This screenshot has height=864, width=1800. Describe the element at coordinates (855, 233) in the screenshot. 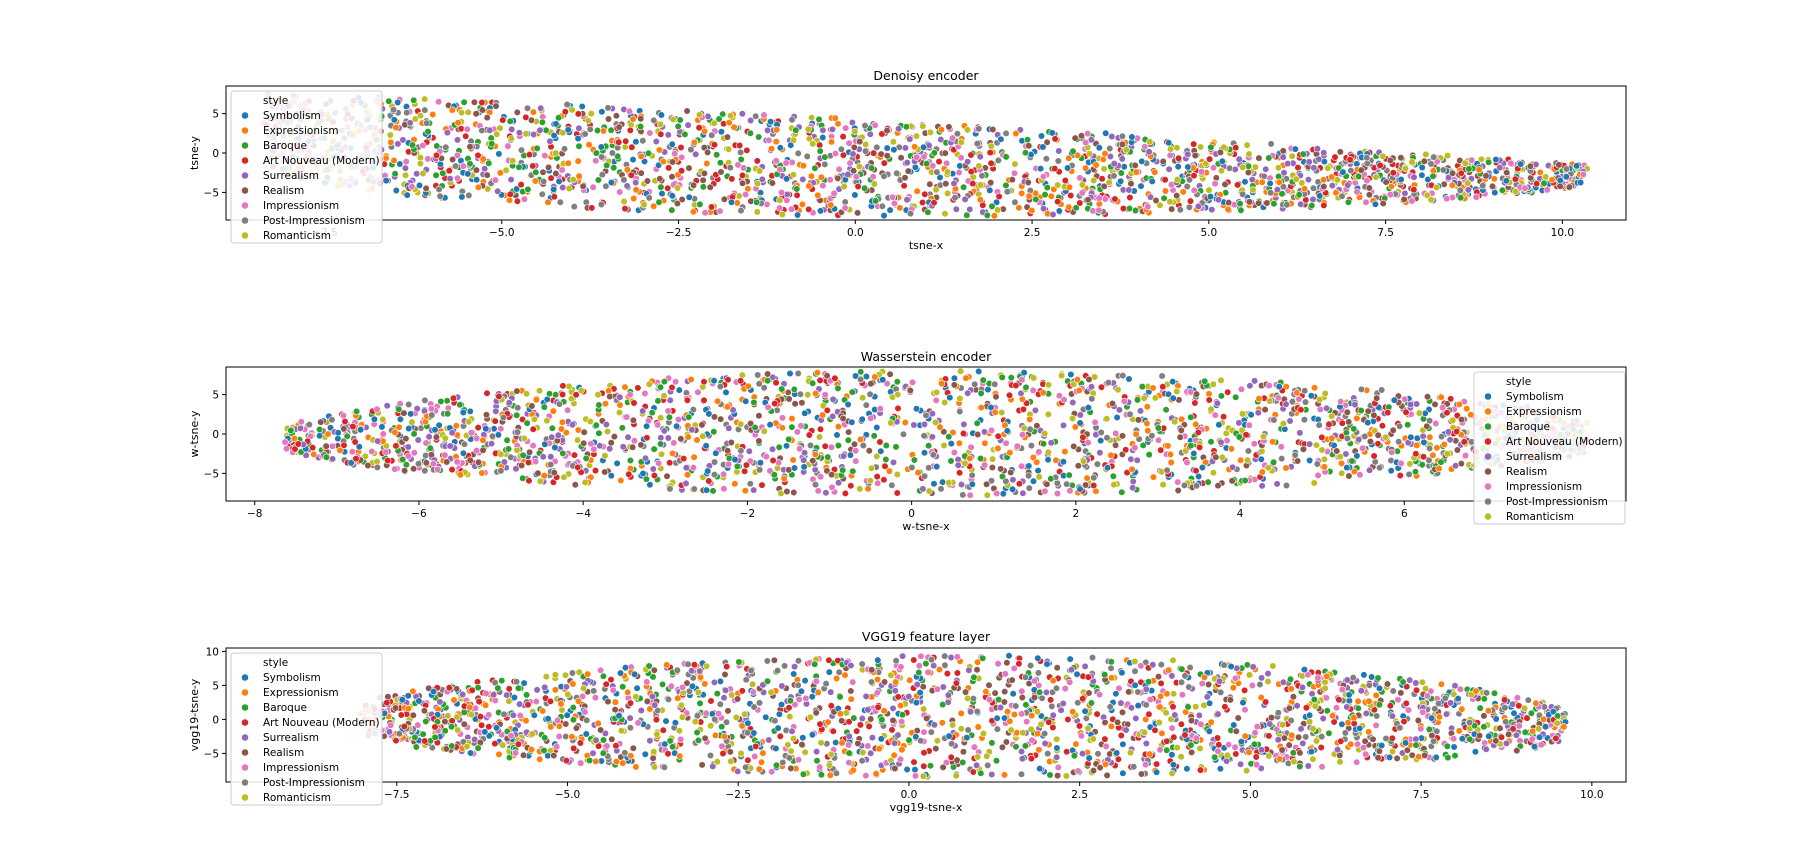

I see `x-tick-label: 0.0` at that location.